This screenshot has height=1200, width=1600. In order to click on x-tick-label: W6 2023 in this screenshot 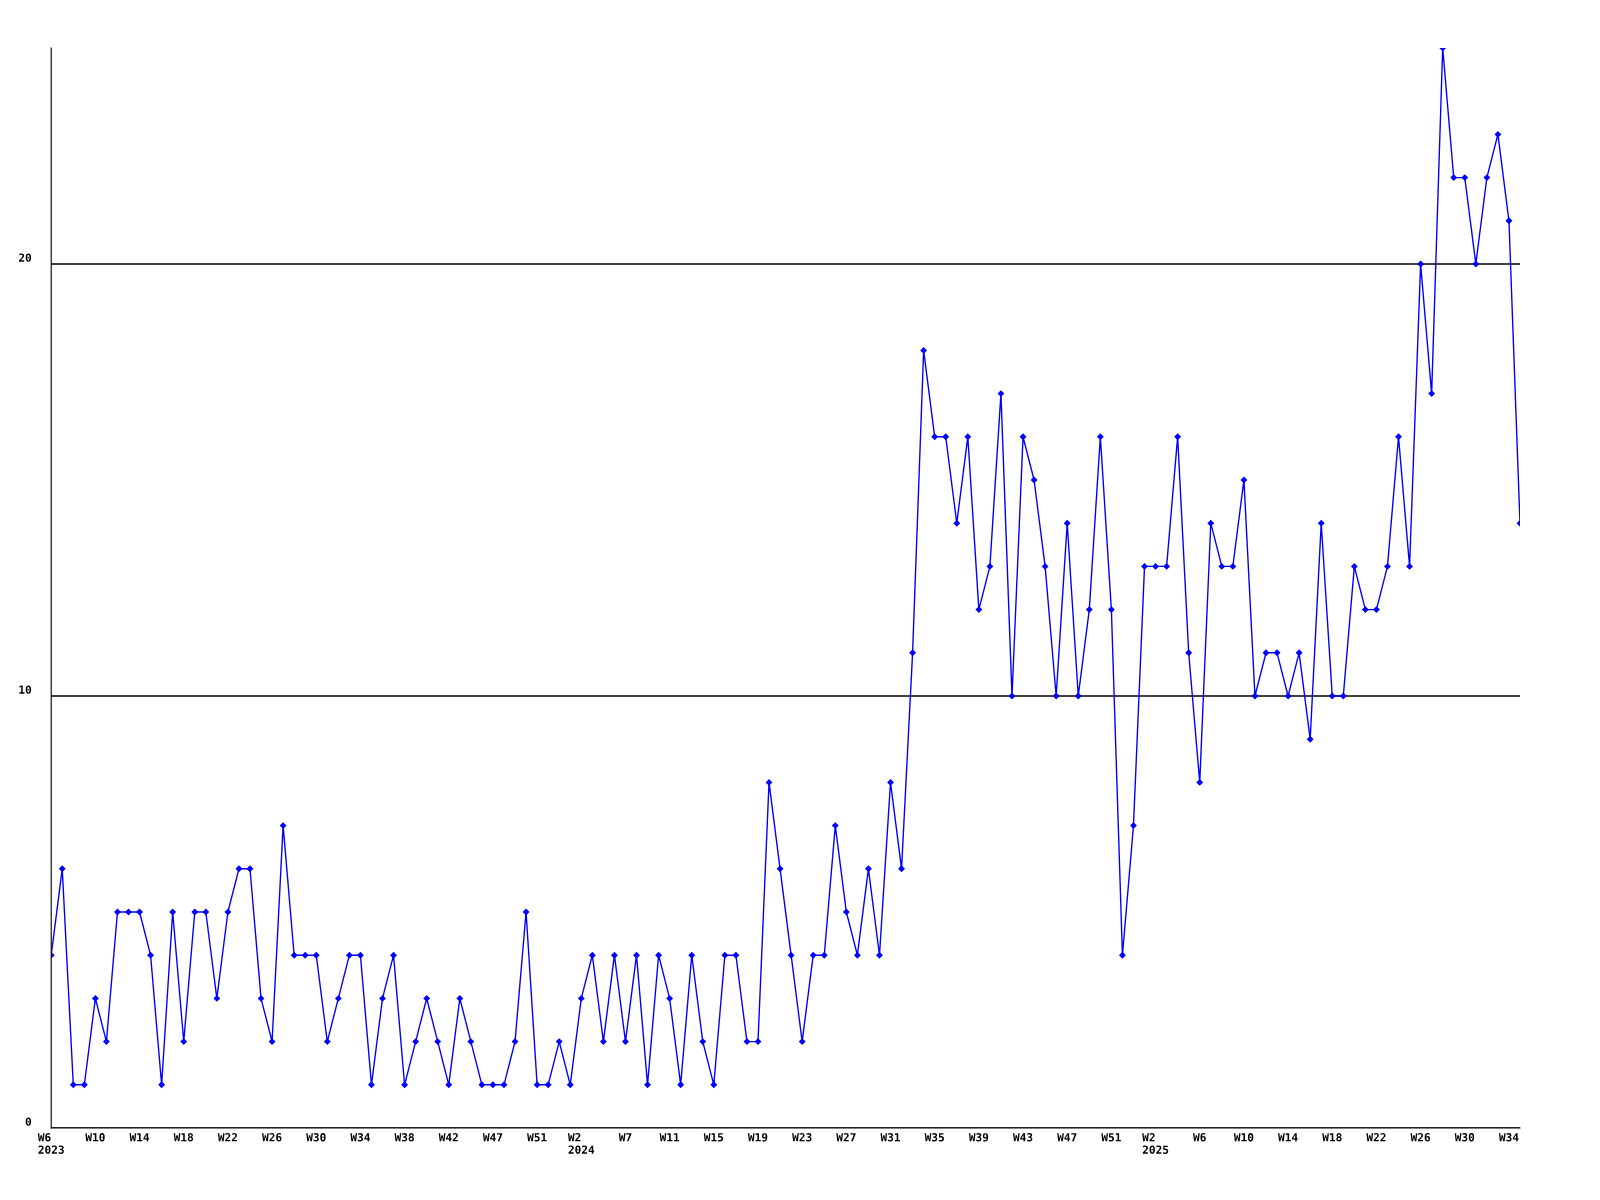, I will do `click(50, 1143)`.